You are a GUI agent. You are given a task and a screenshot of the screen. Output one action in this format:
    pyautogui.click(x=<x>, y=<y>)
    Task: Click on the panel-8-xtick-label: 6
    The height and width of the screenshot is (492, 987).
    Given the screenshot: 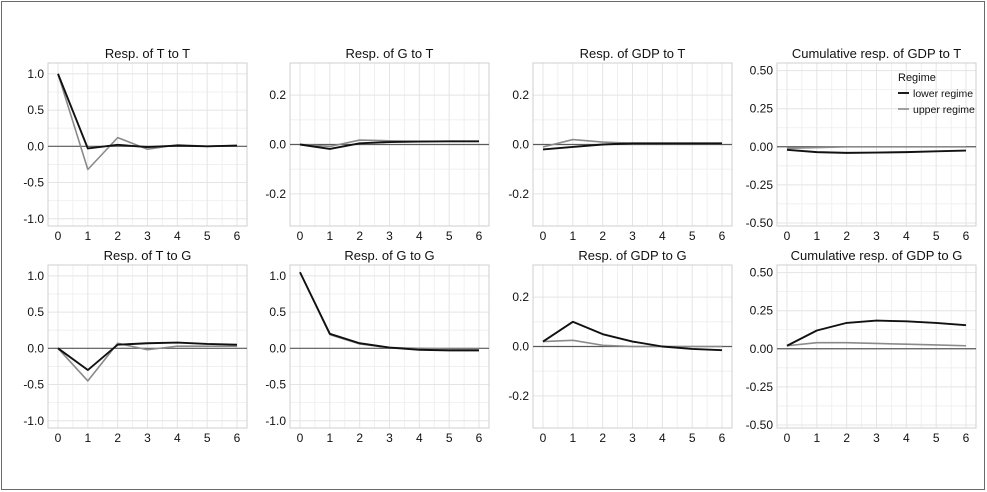 What is the action you would take?
    pyautogui.click(x=966, y=438)
    